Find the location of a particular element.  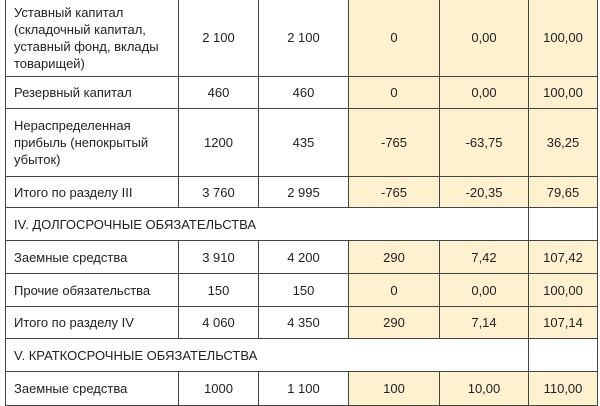

value-cell: 4 350 is located at coordinates (303, 322).